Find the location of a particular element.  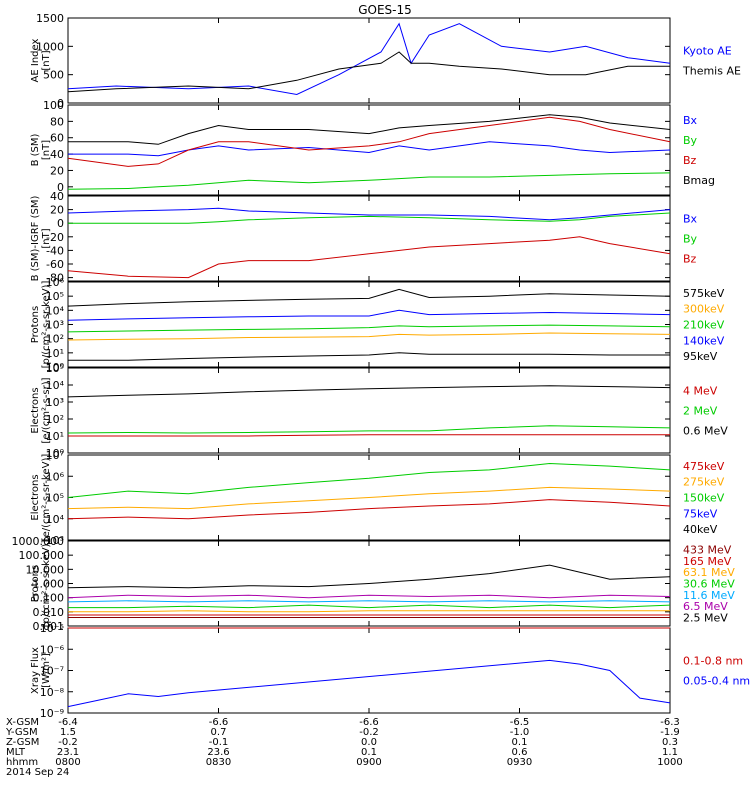

series-line-575keV is located at coordinates (369, 356).